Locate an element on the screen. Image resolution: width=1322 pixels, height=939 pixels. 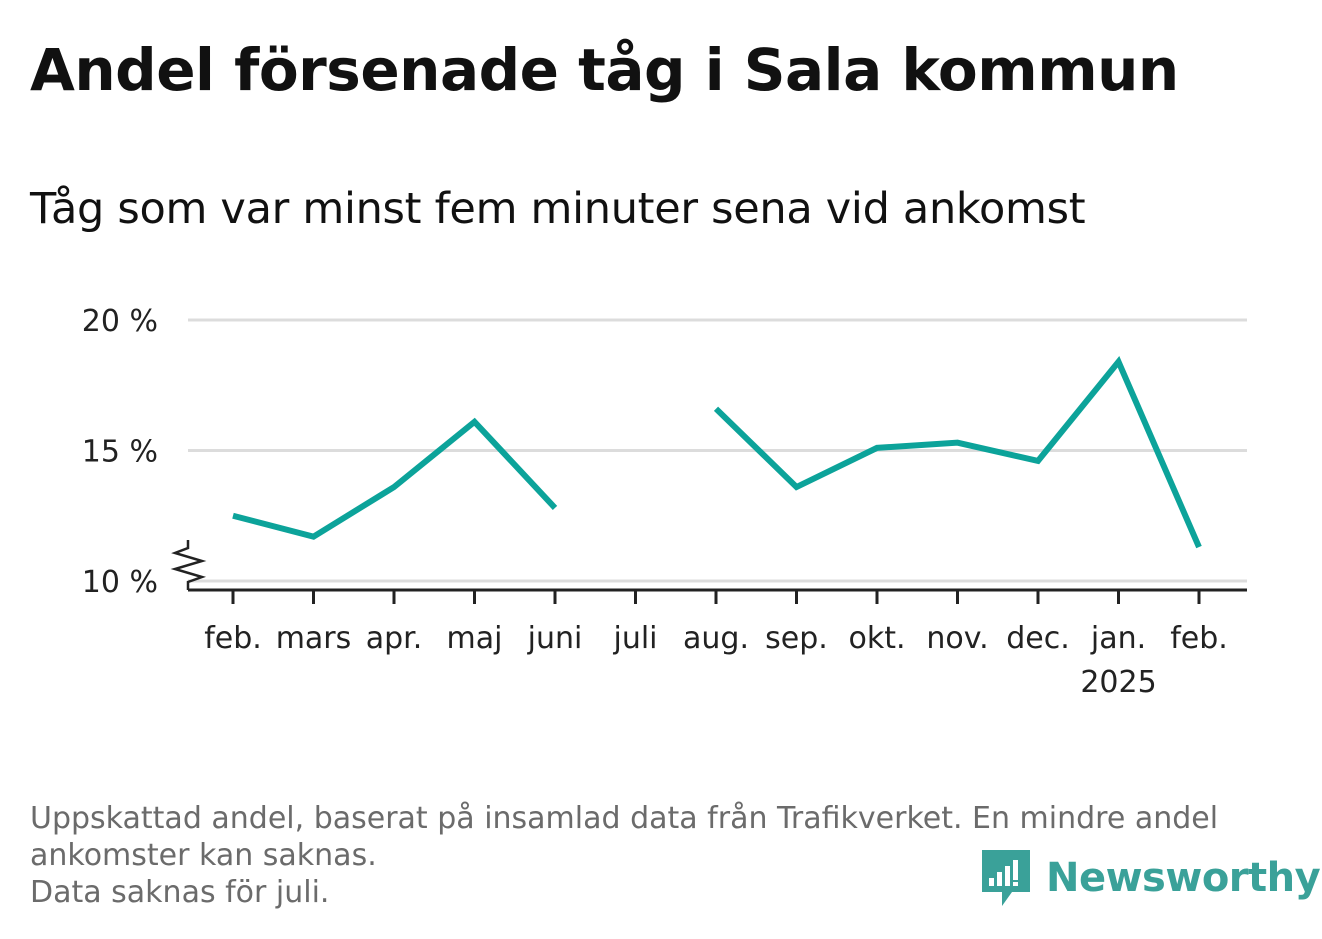
chart-title: Andel försenade tåg i Sala kommun is located at coordinates (604, 70).